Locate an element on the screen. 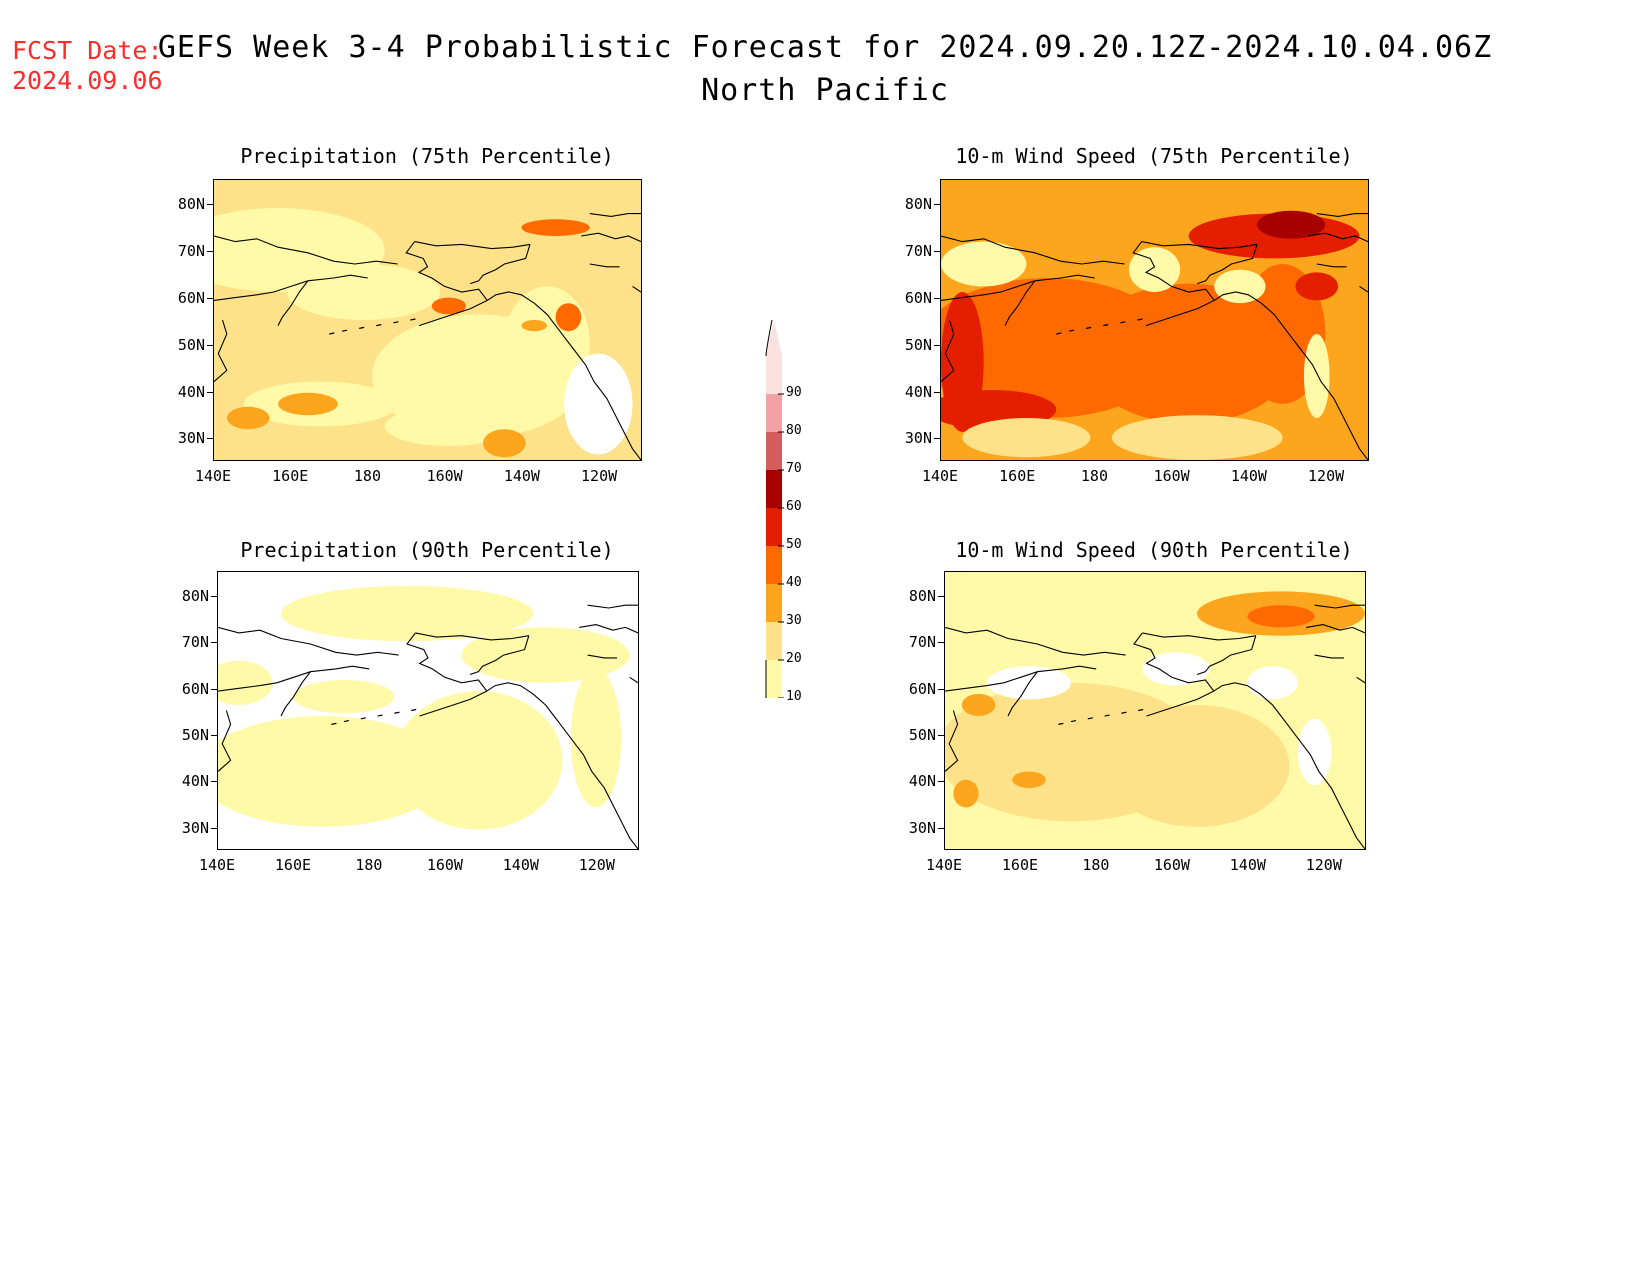  lon-tick-label: 160E is located at coordinates (1017, 476).